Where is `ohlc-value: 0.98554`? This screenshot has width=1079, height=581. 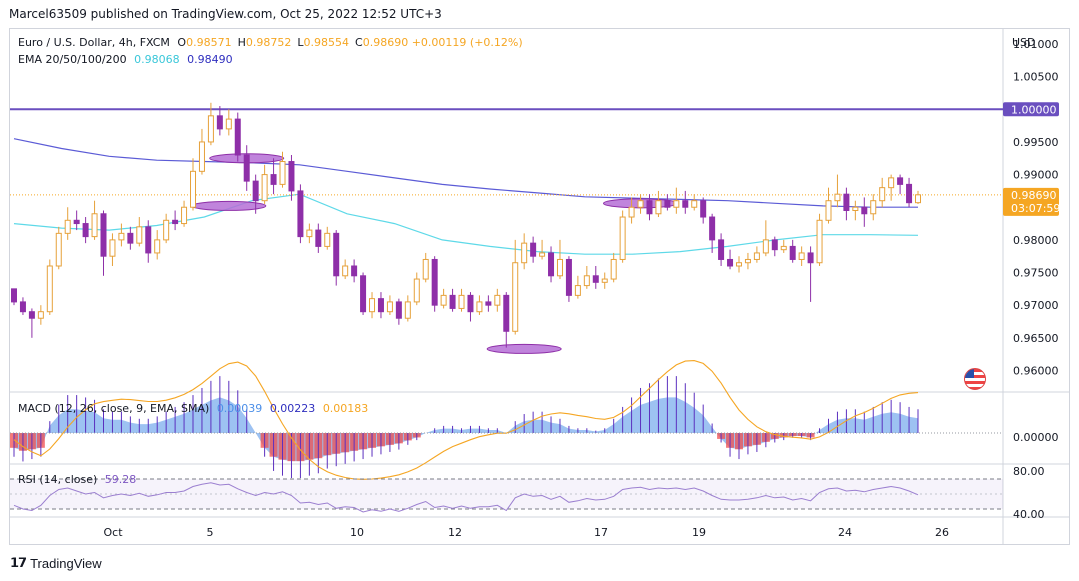
ohlc-value: 0.98554 is located at coordinates (326, 42).